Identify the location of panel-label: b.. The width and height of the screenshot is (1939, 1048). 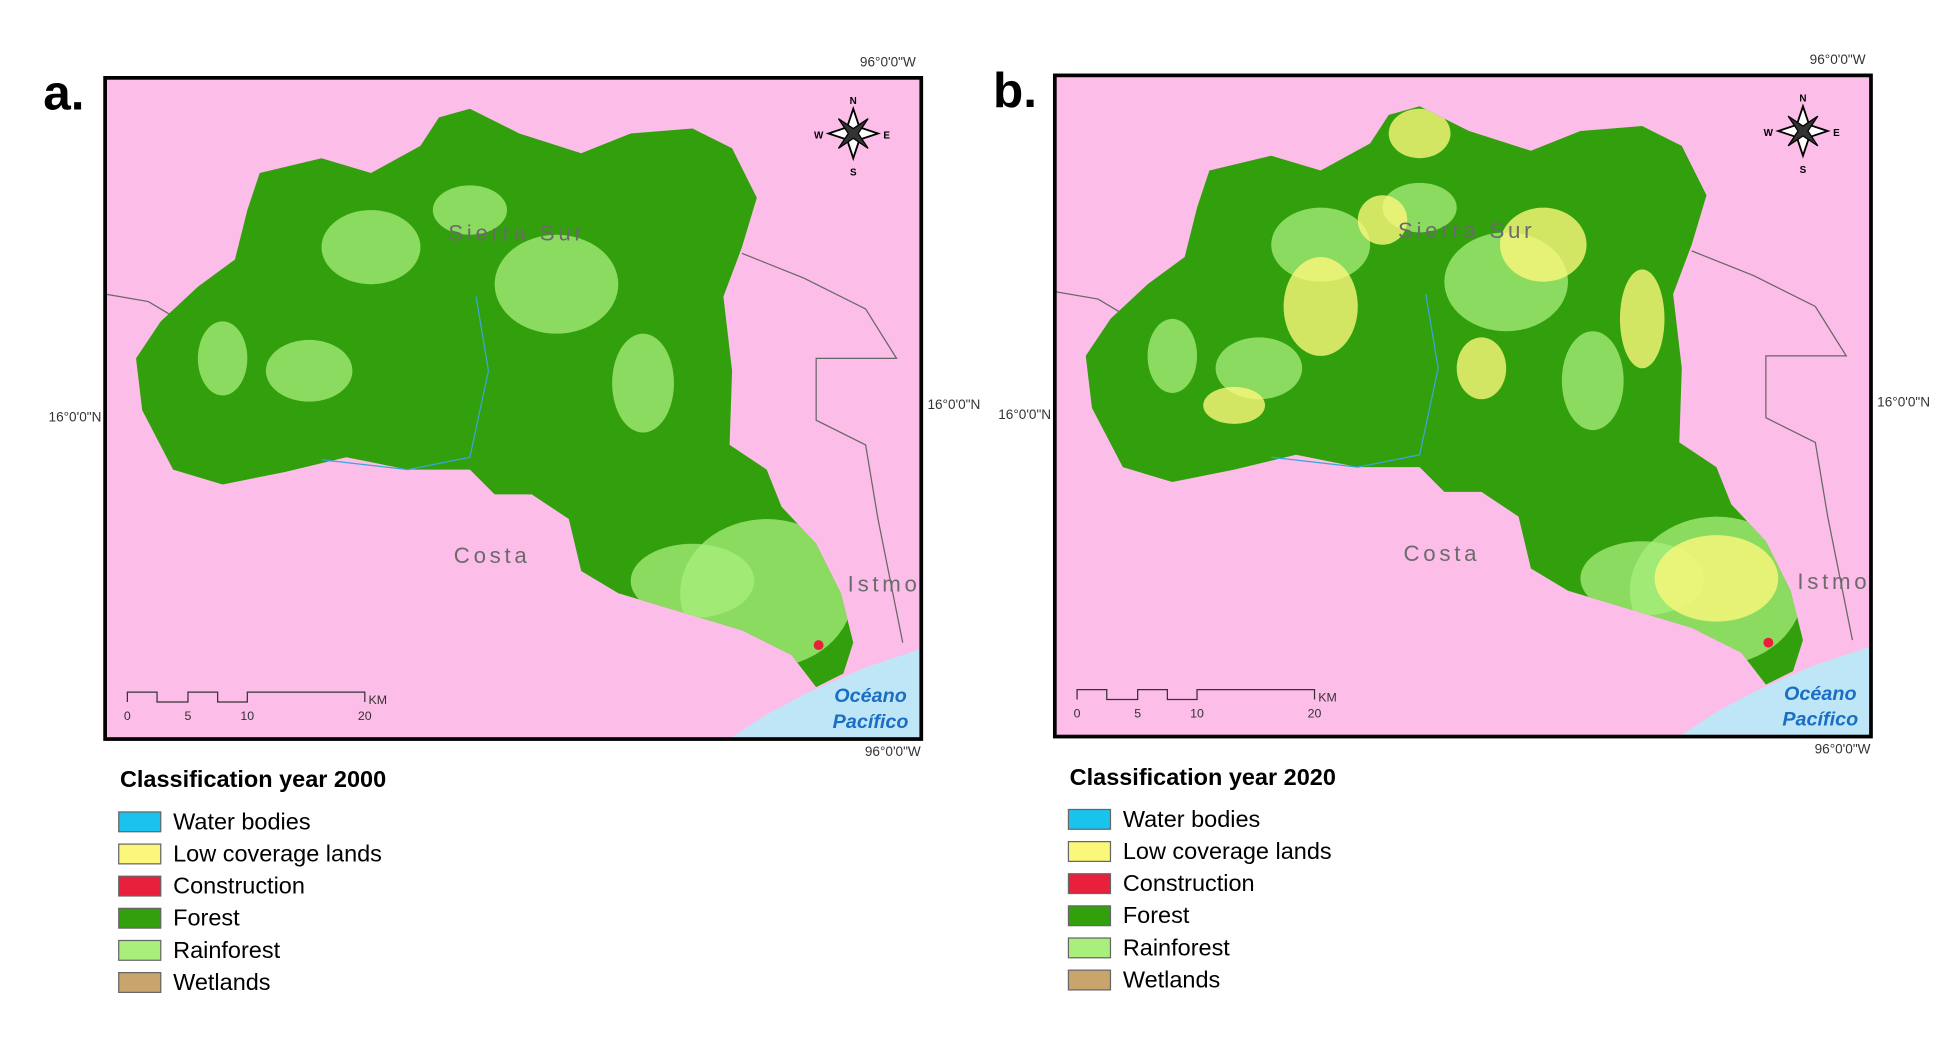
(1015, 90).